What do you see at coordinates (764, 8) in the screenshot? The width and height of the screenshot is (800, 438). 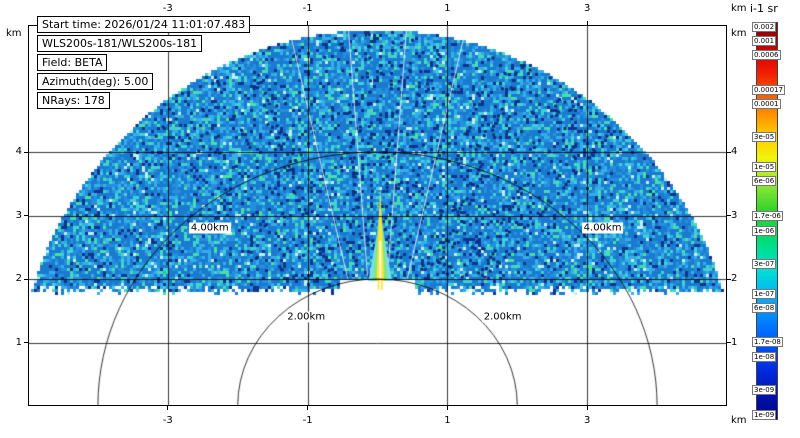 I see `colorbar-units-label: i-1 sr` at bounding box center [764, 8].